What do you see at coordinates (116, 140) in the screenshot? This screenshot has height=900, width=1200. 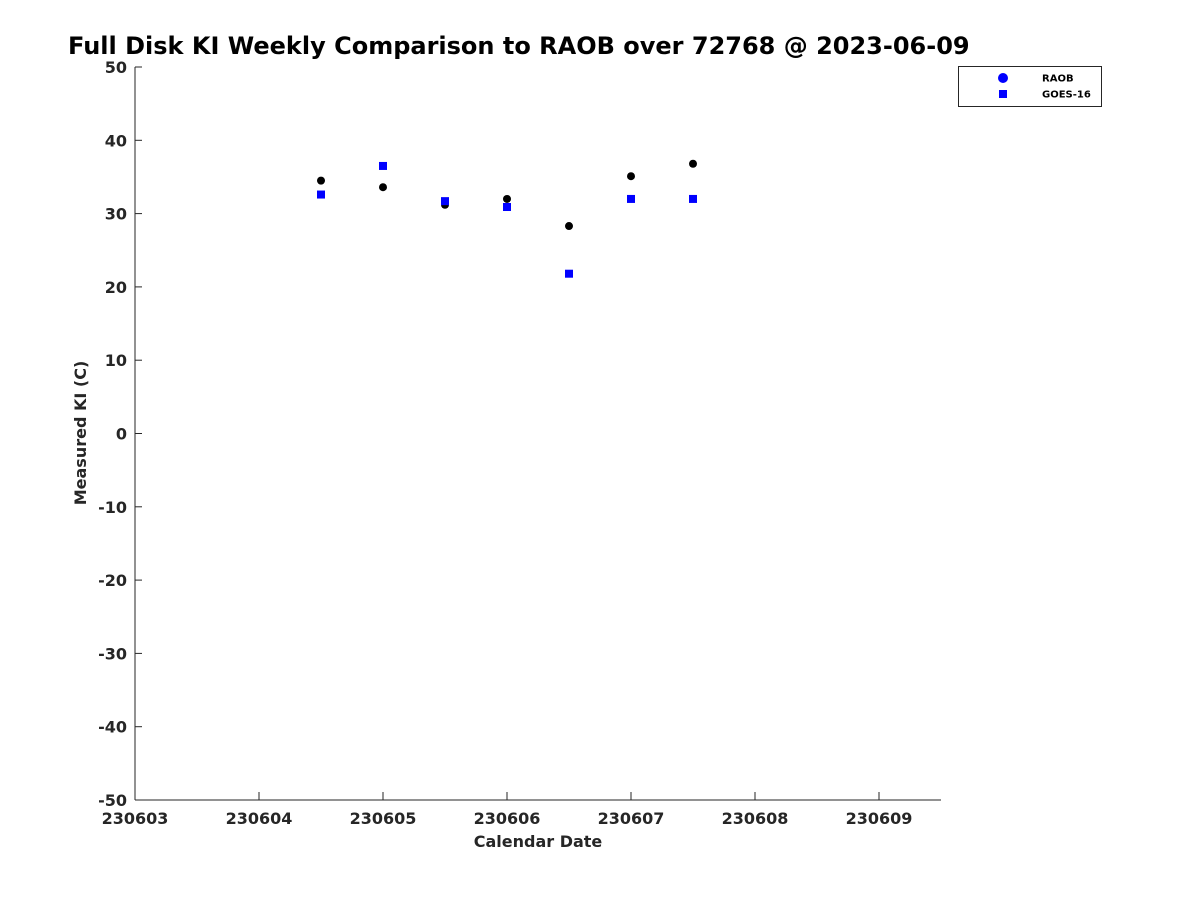 I see `y-tick-label: 40` at bounding box center [116, 140].